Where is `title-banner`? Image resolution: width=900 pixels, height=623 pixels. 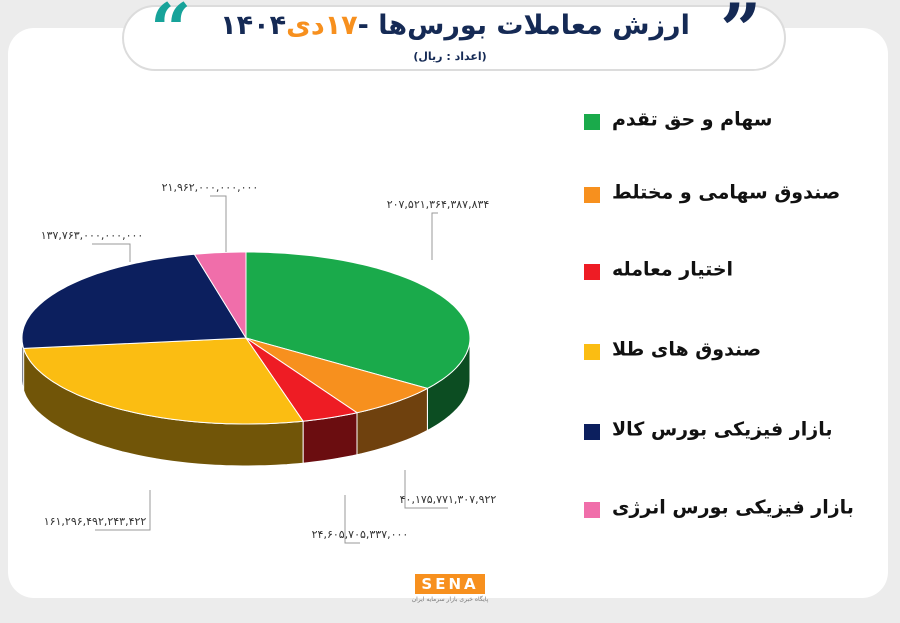
title-banner is located at coordinates (454, 38).